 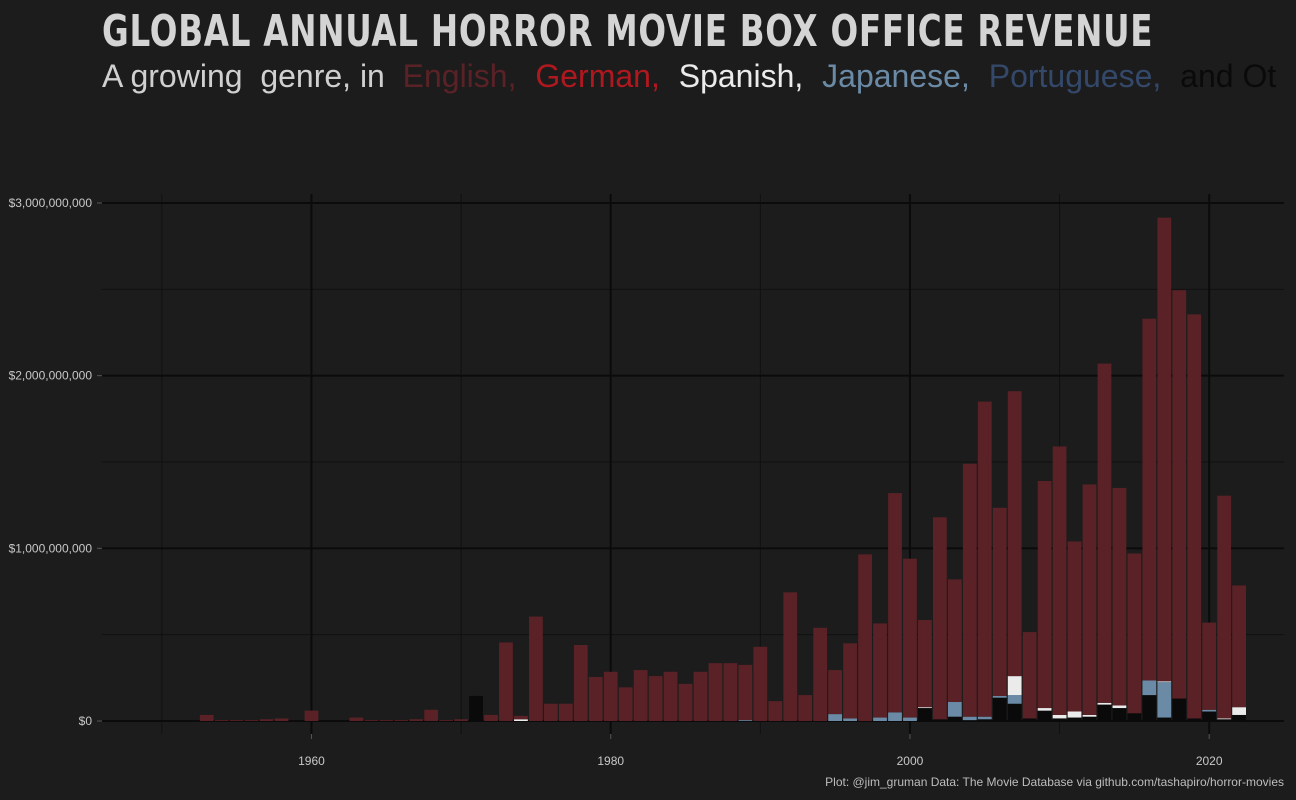 I want to click on bar-english-1978, so click(x=580, y=683).